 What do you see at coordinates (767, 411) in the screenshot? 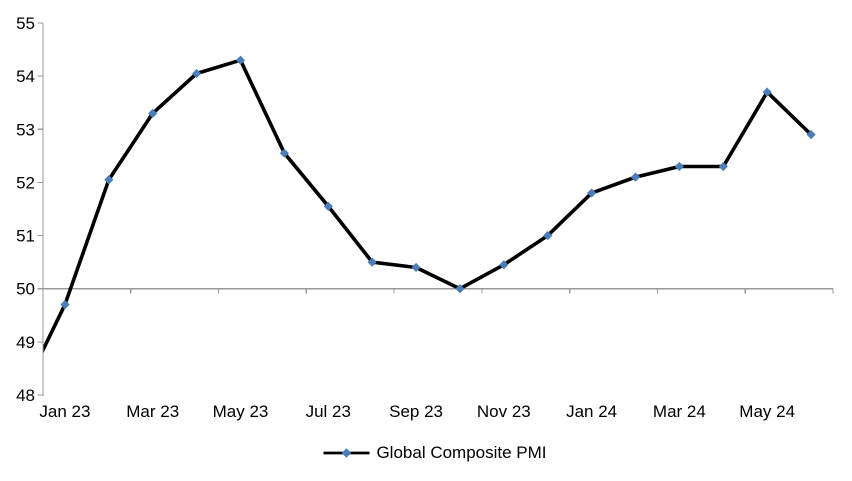
I see `x-axis-tick-label: May 24` at bounding box center [767, 411].